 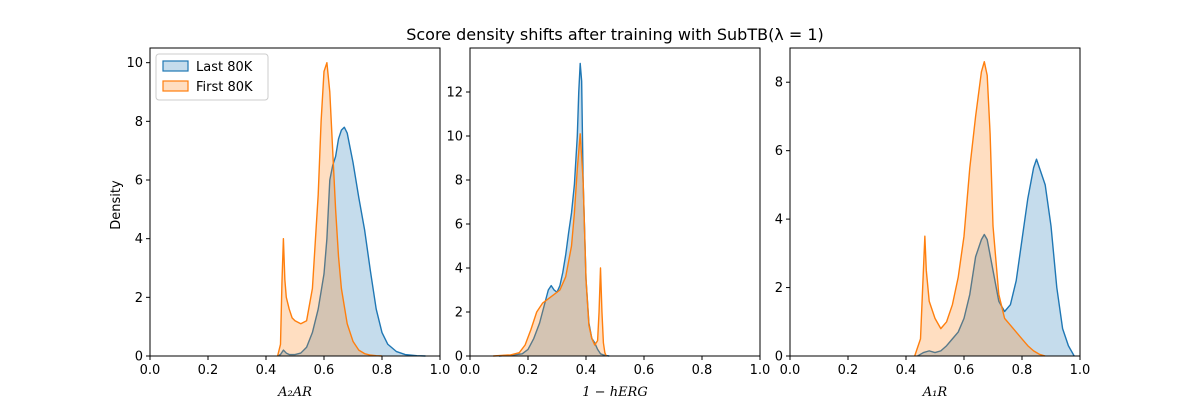 I want to click on y-tick-label: 12, so click(x=454, y=93).